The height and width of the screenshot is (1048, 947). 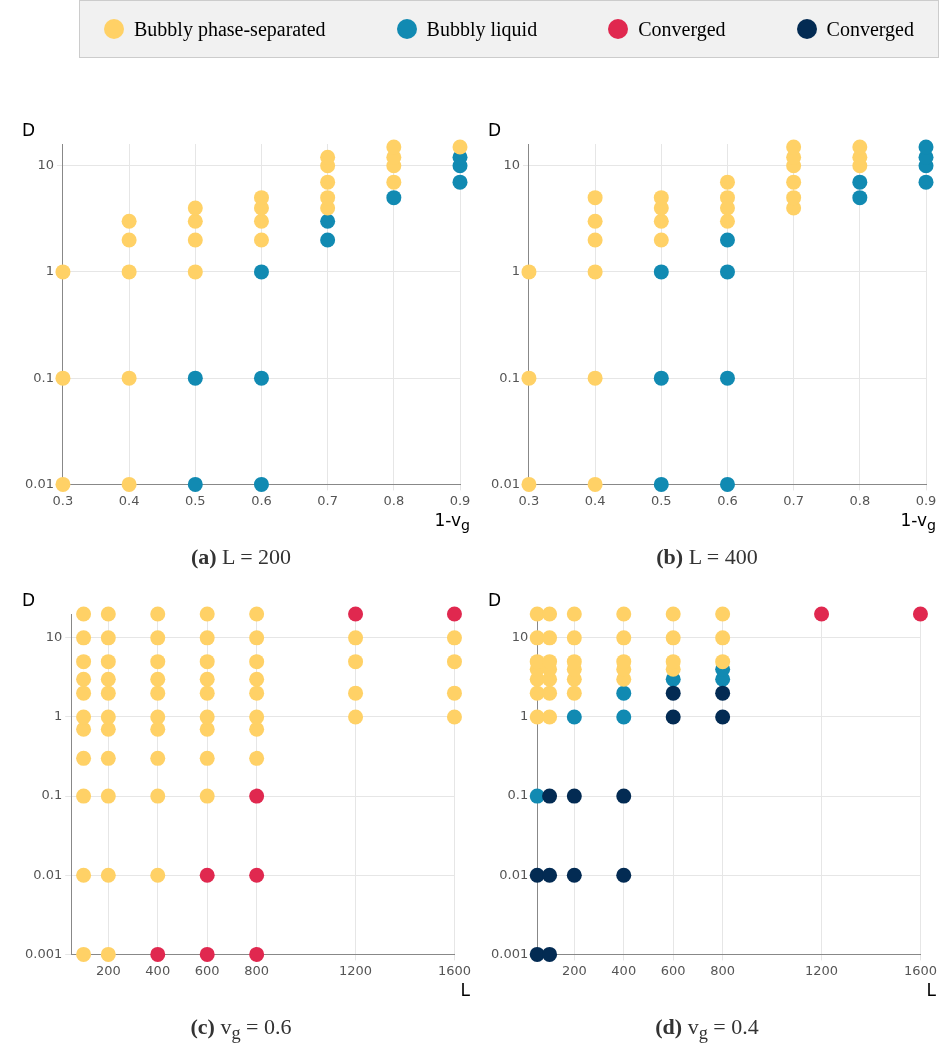 What do you see at coordinates (707, 1029) in the screenshot?
I see `text: (d) v$_{g}$ = 0.4` at bounding box center [707, 1029].